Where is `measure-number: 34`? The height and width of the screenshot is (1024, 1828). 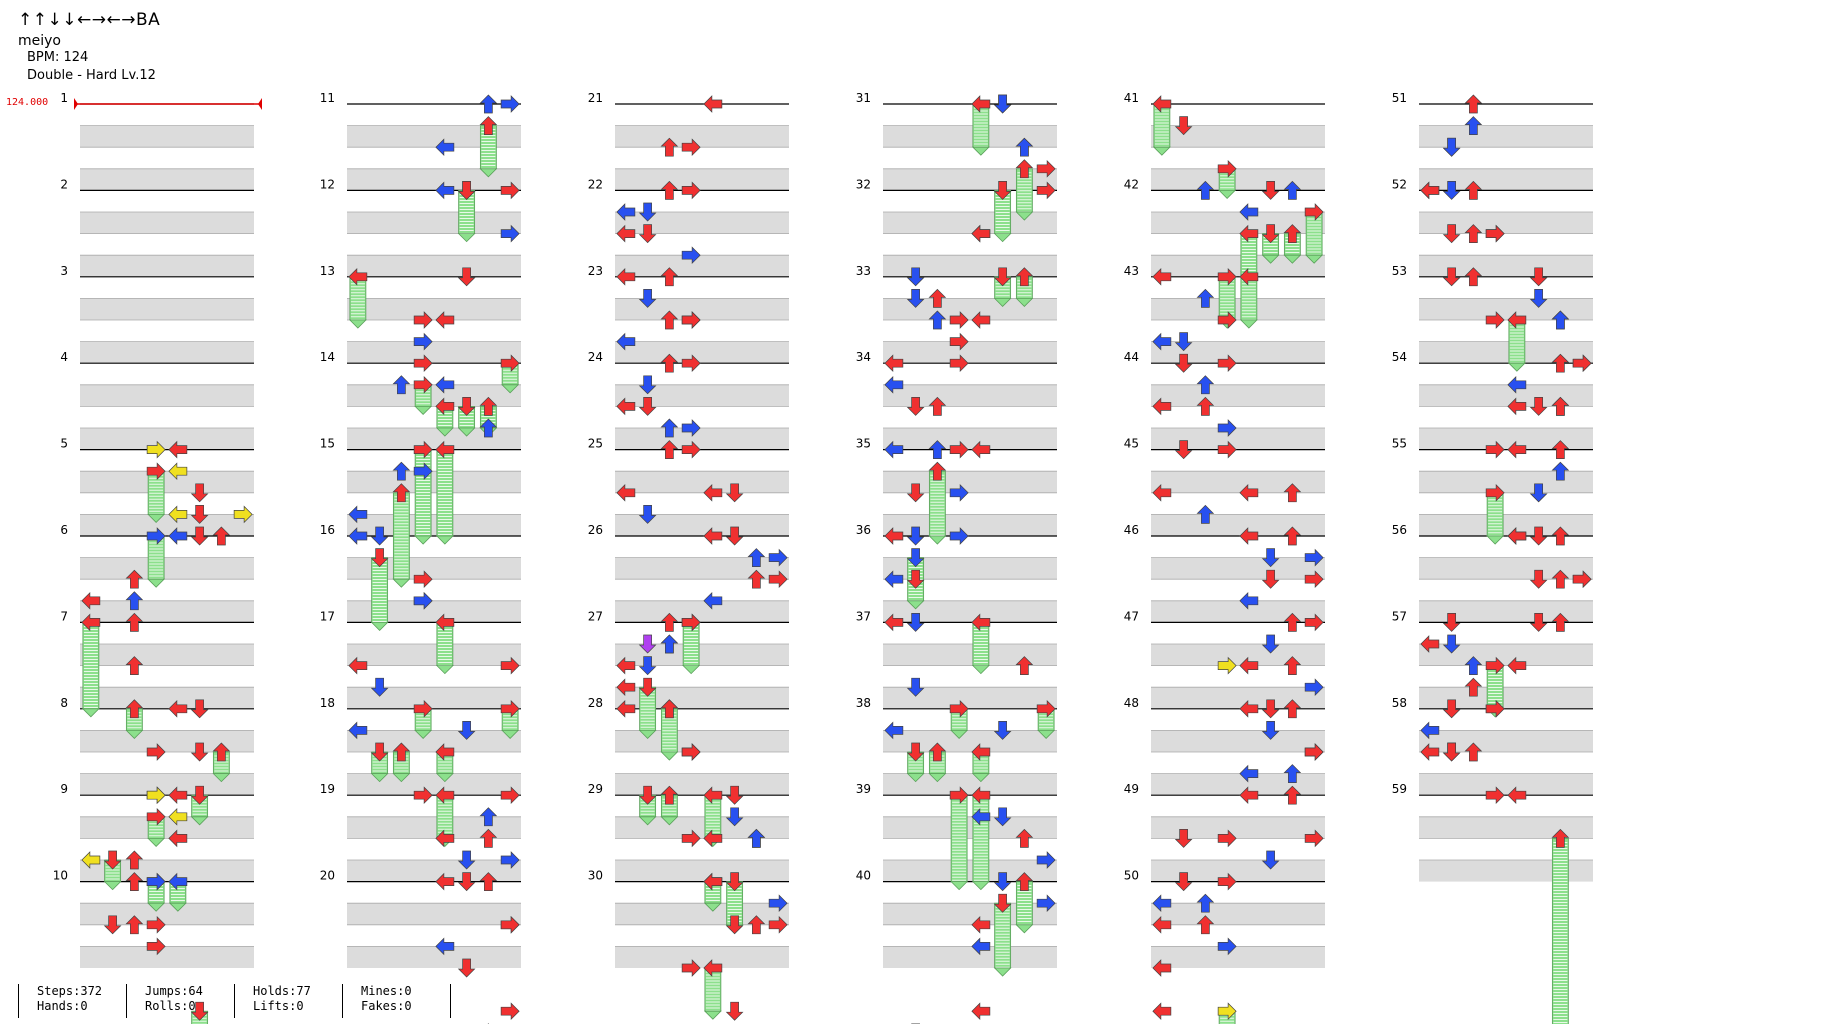 measure-number: 34 is located at coordinates (863, 357).